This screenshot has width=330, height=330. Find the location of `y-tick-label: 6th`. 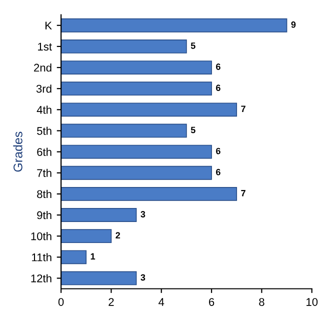

y-tick-label: 6th is located at coordinates (44, 152).